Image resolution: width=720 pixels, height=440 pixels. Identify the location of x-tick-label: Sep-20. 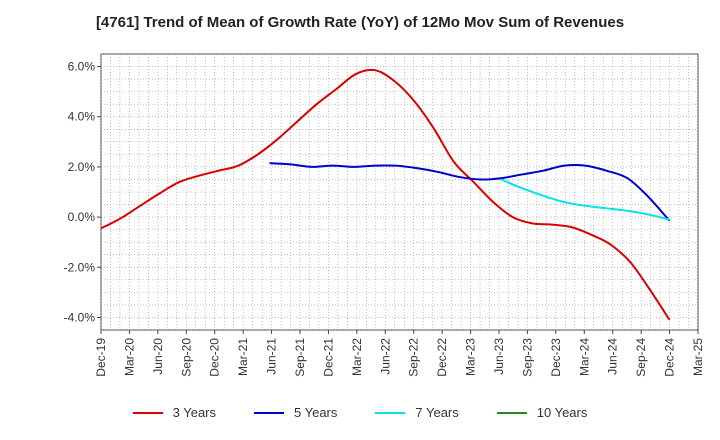
(186, 357).